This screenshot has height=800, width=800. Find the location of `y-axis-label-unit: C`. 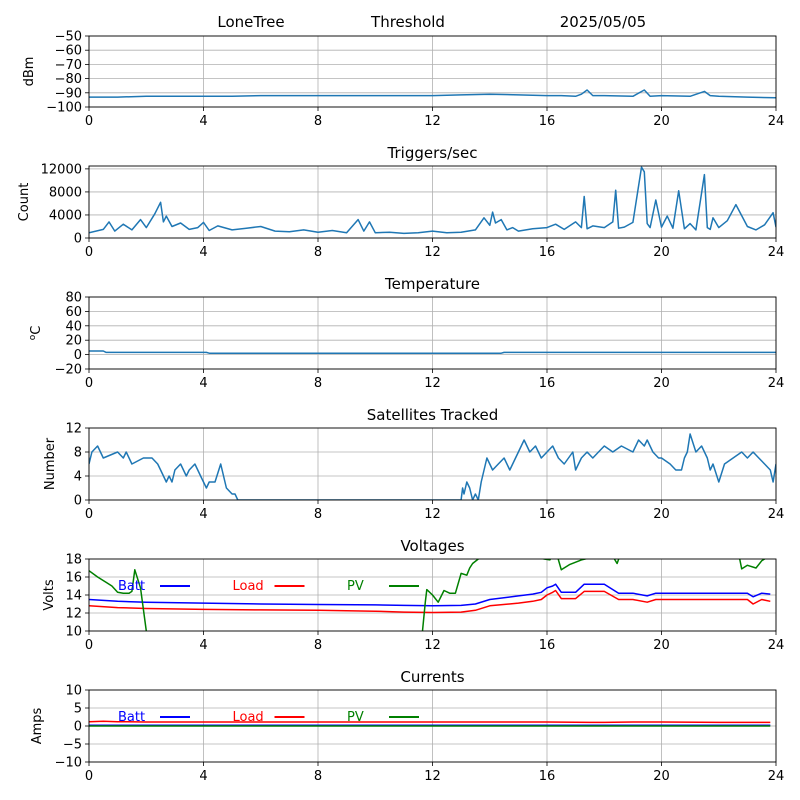

y-axis-label-unit: C is located at coordinates (36, 330).